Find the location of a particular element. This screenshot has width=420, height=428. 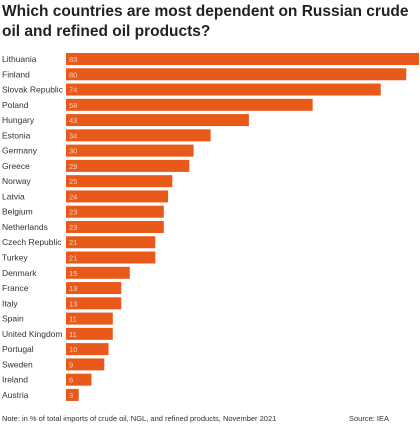

category-label: Slovak Republic is located at coordinates (33, 90).